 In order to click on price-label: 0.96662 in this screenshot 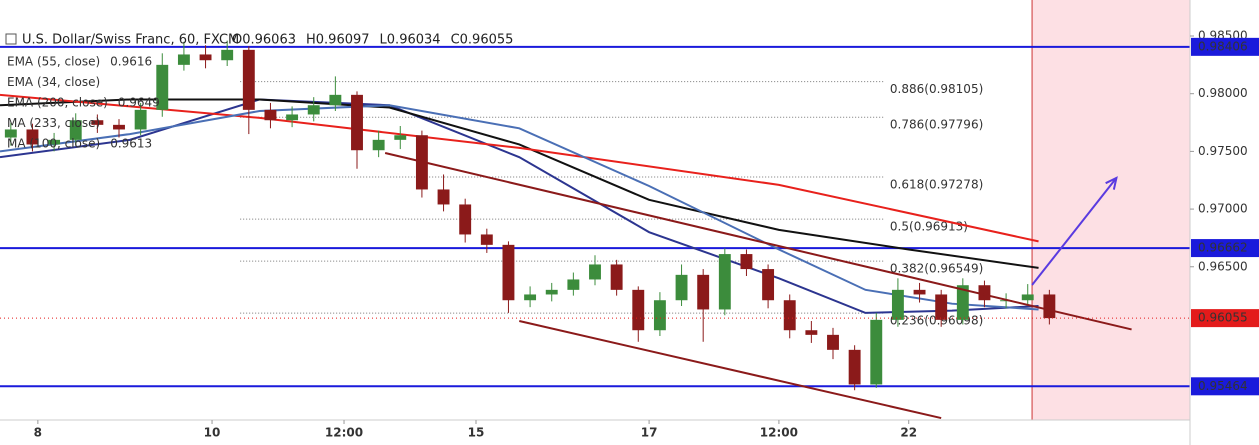, I will do `click(1223, 248)`.